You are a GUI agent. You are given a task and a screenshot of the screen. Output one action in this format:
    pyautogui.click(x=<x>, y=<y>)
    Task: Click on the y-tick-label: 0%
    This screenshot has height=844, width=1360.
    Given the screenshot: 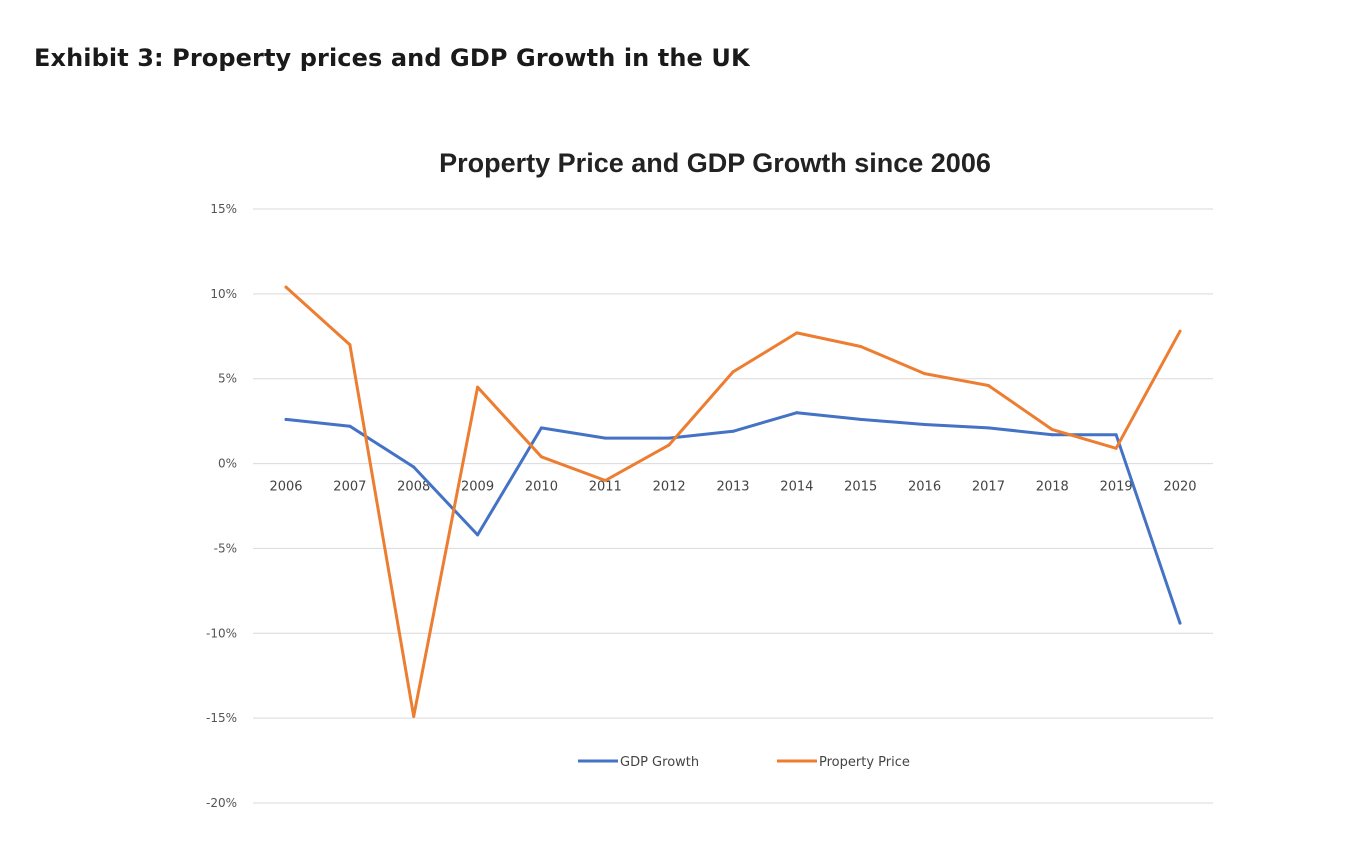 What is the action you would take?
    pyautogui.click(x=227, y=464)
    